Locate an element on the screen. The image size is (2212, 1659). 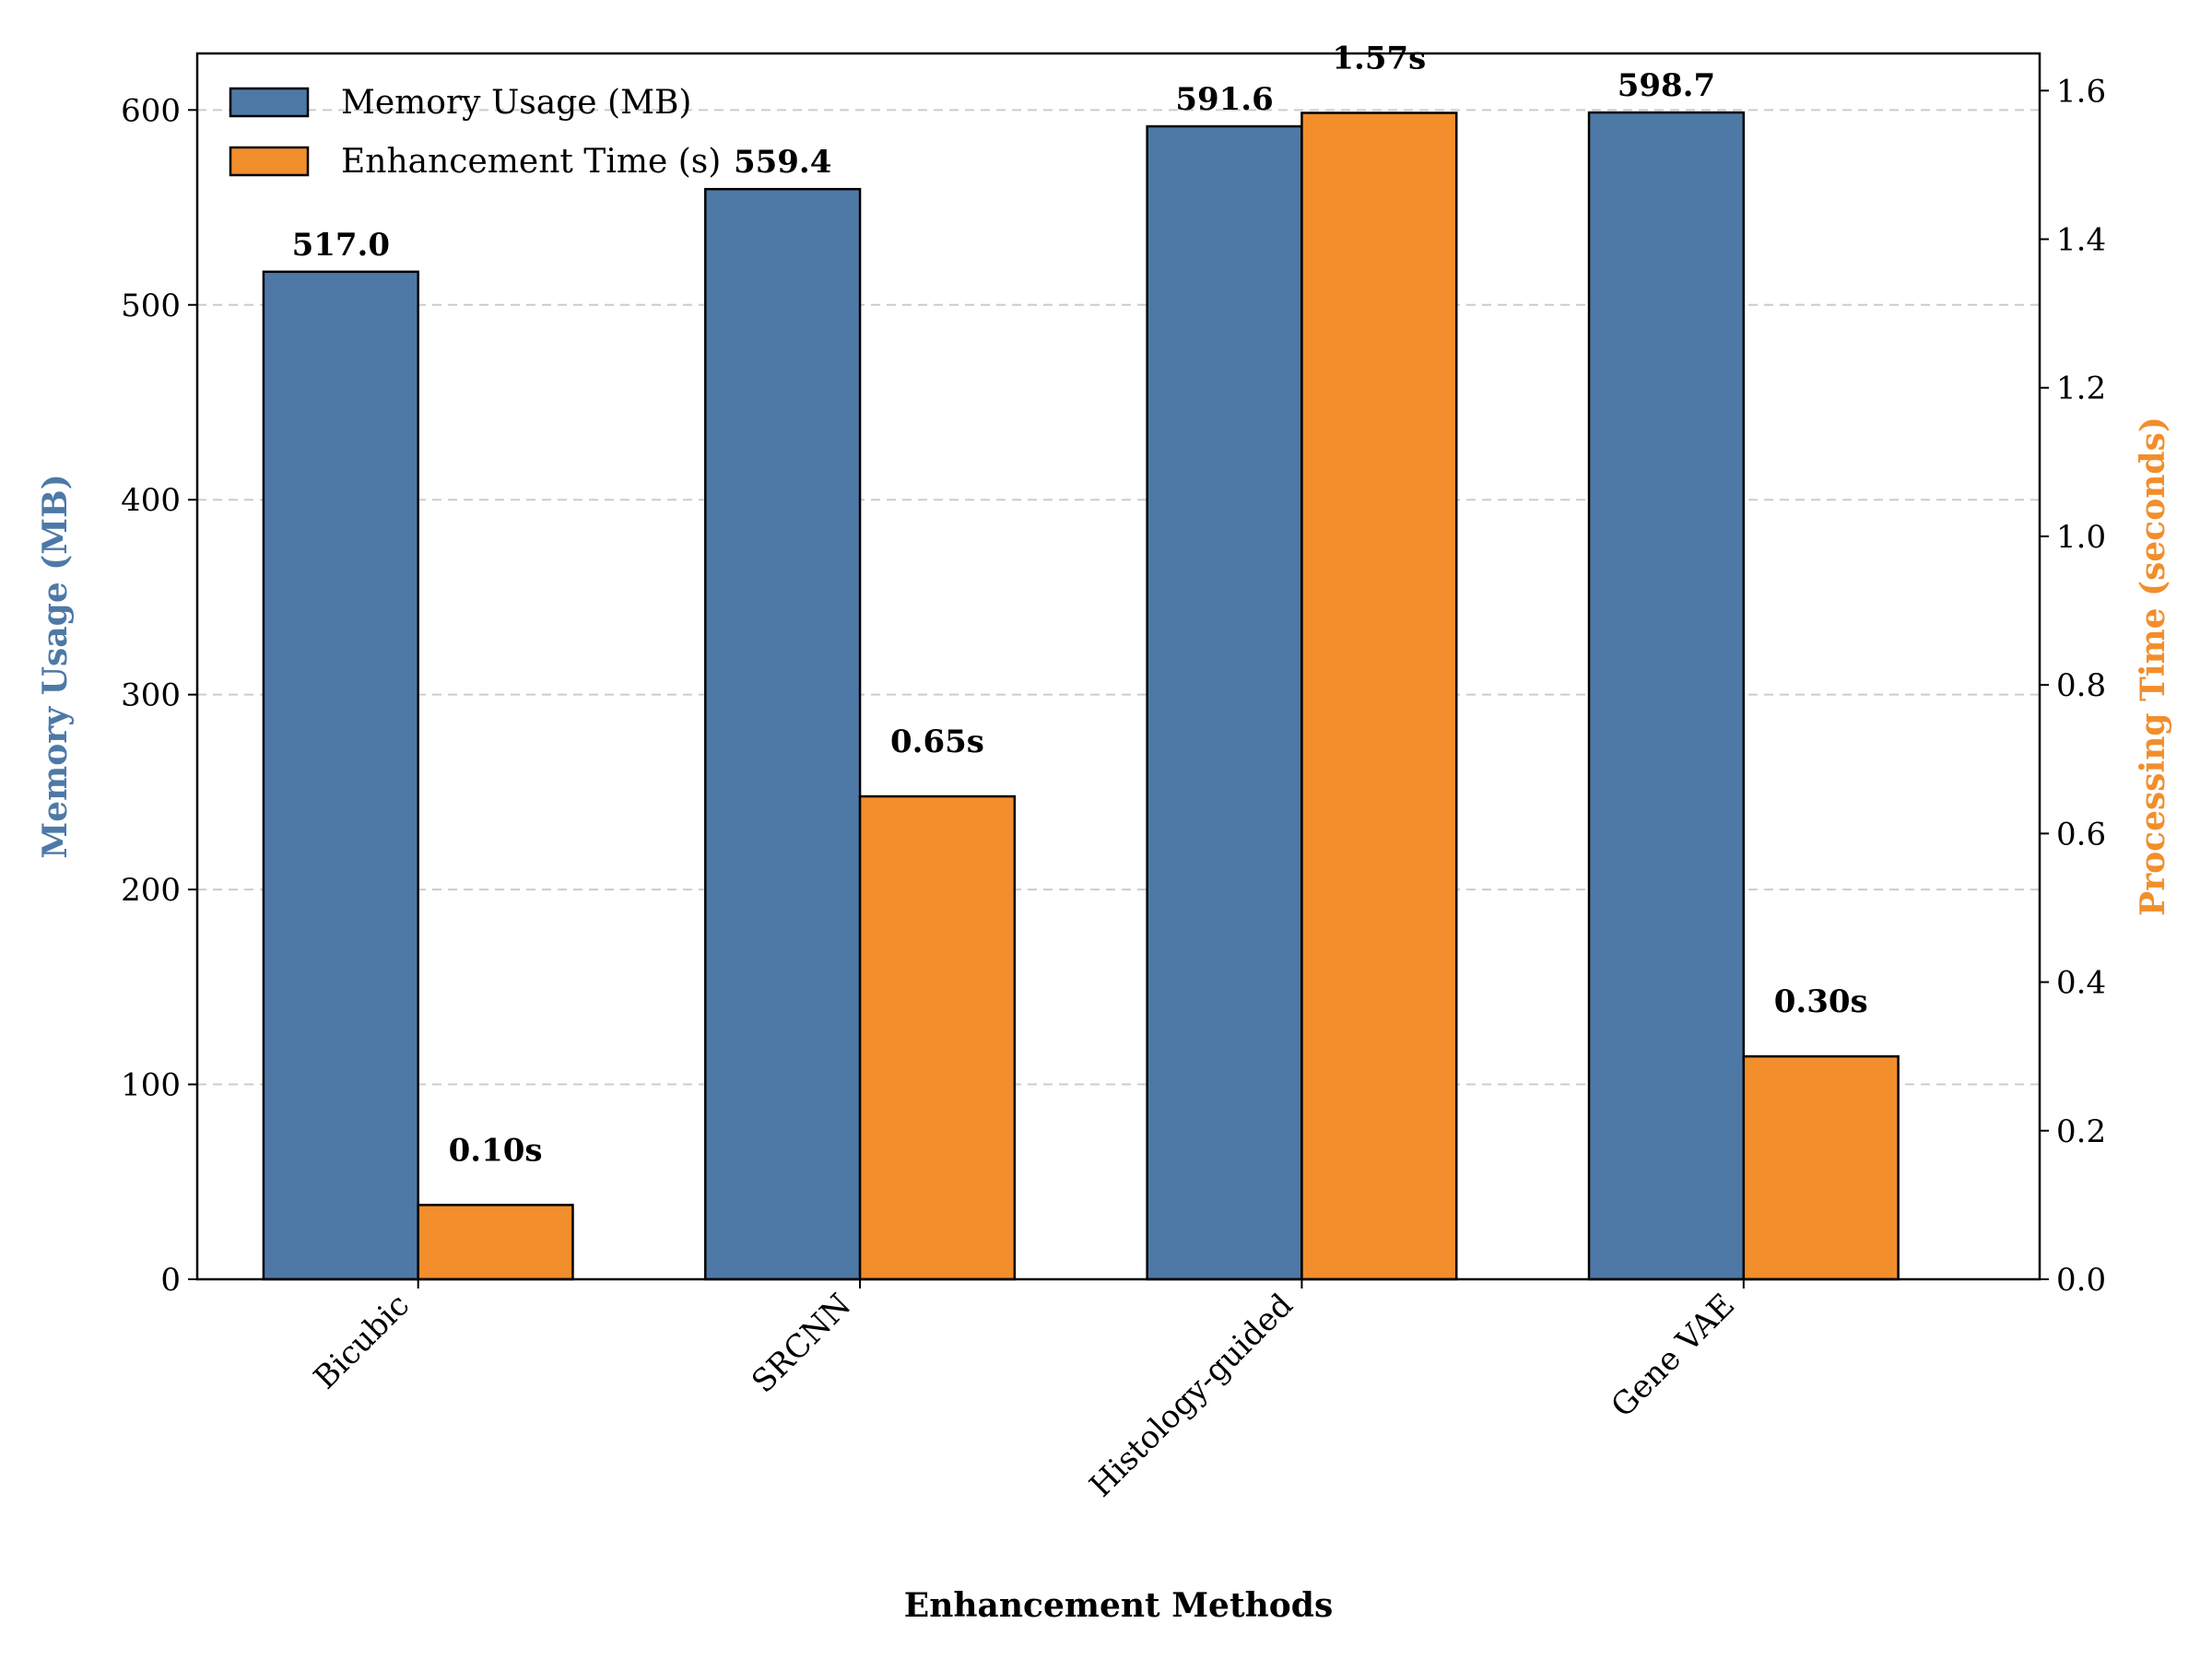
right-y-axis-title: Processing Time (seconds) is located at coordinates (2153, 666).